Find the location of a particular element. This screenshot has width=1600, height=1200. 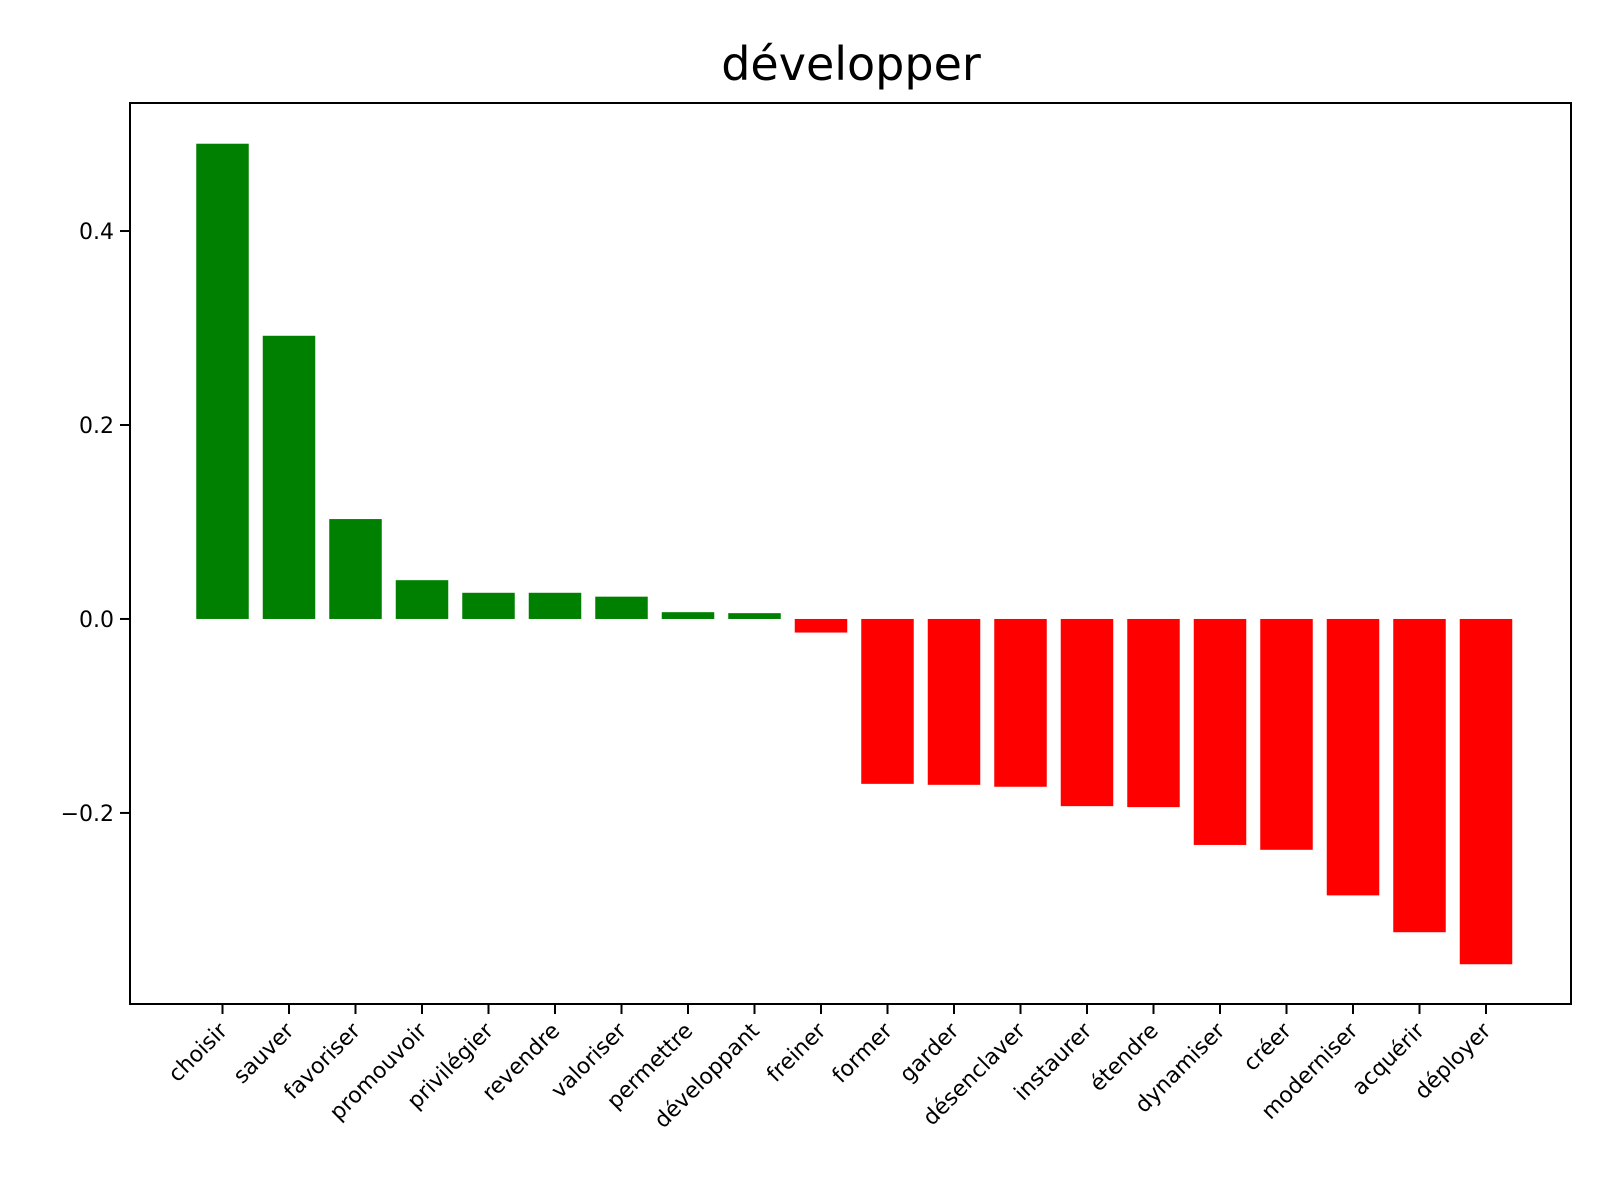

x-tick-label-10: former is located at coordinates (863, 1053).